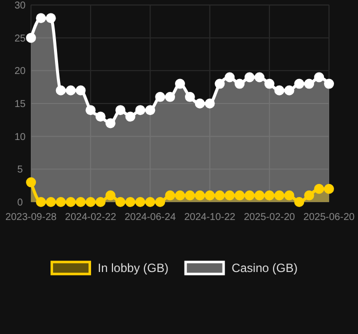 This screenshot has height=334, width=358. I want to click on y-tick-label: 10, so click(20, 137).